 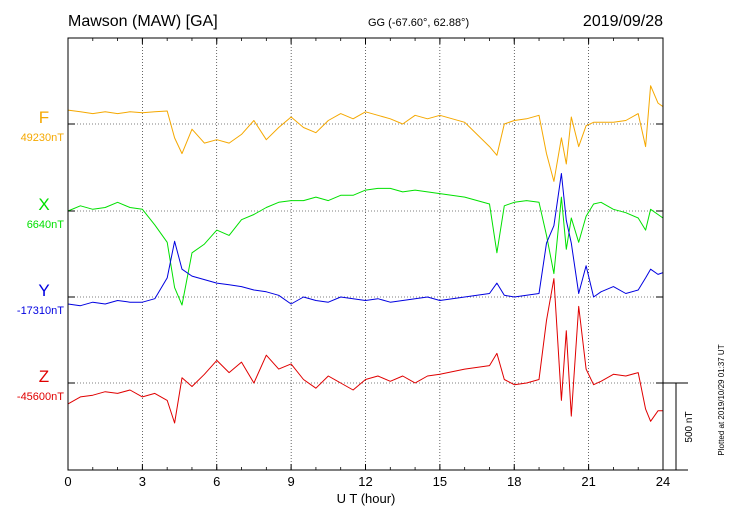 What do you see at coordinates (40, 397) in the screenshot?
I see `series-baseline-z: -45600nT` at bounding box center [40, 397].